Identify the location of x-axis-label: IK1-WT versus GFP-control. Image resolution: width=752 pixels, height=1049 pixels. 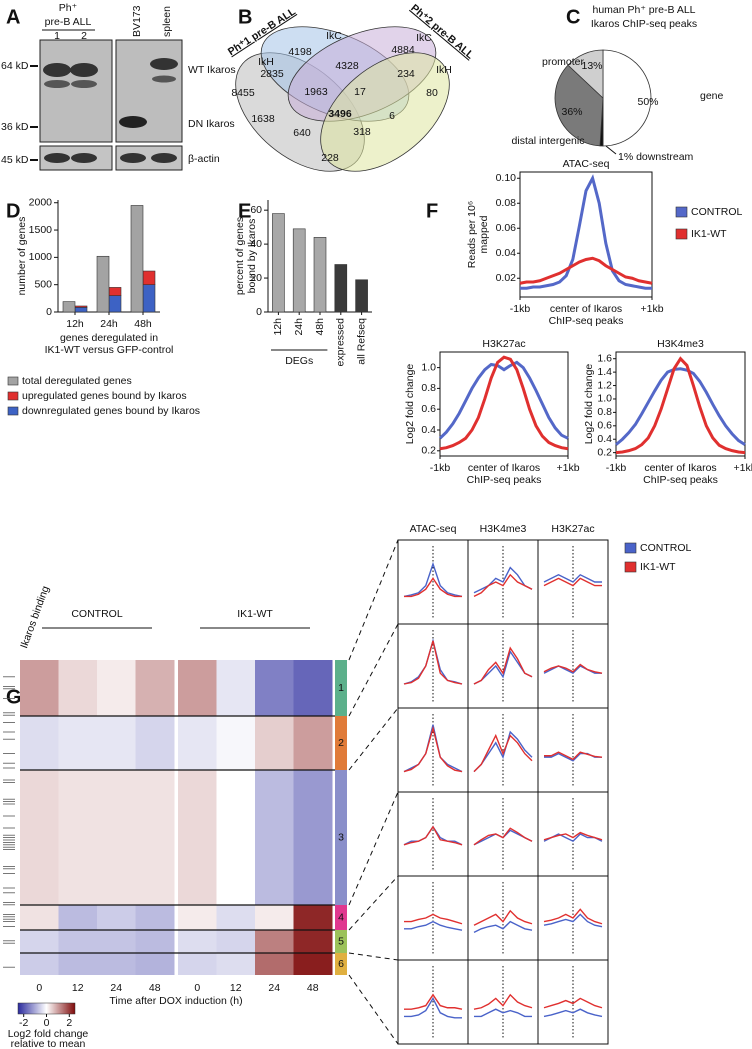
(109, 350).